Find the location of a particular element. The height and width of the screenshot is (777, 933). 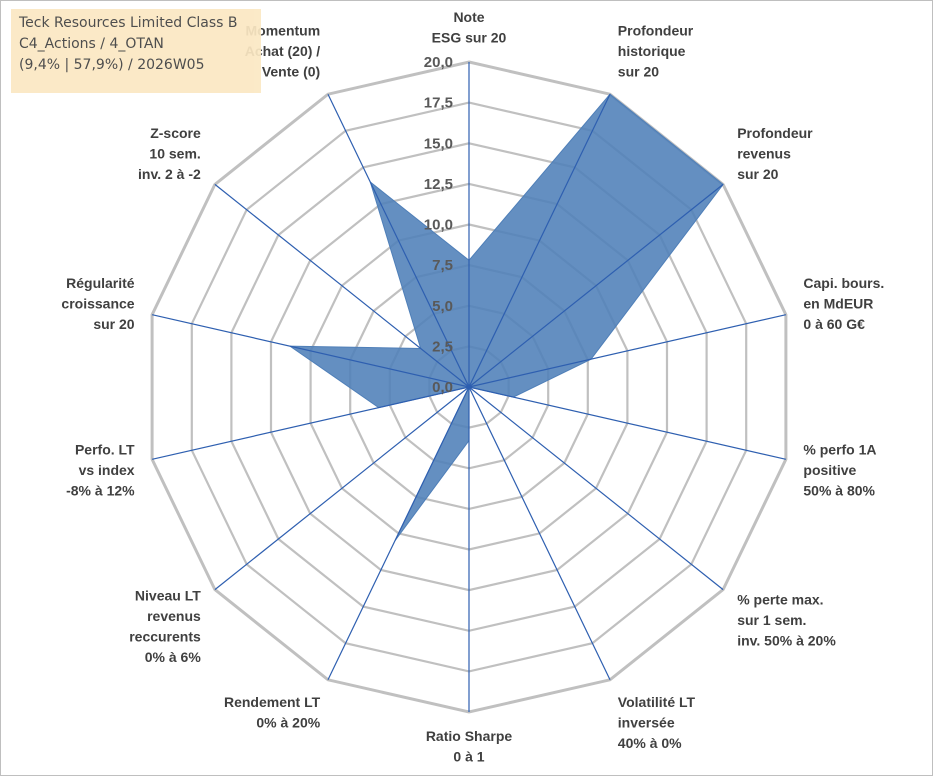

axis-label: Régularité croissance sur 20 is located at coordinates (97, 303).